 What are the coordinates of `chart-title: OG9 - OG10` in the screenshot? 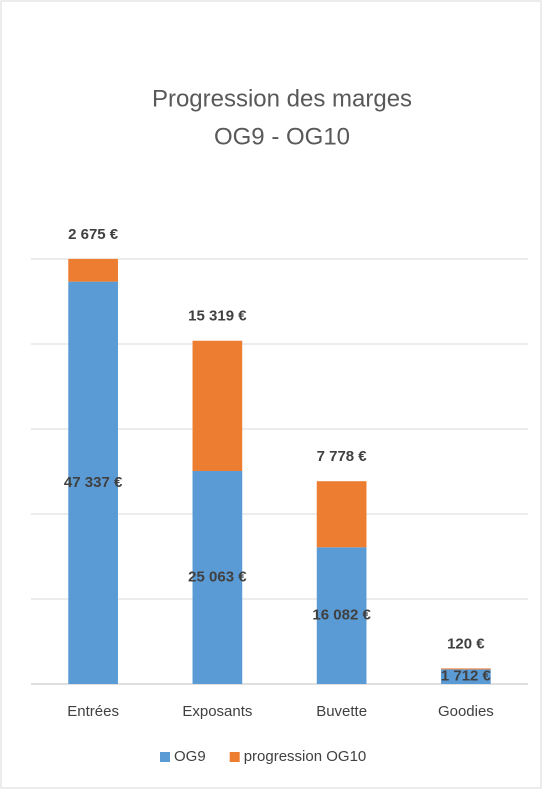 It's located at (282, 136).